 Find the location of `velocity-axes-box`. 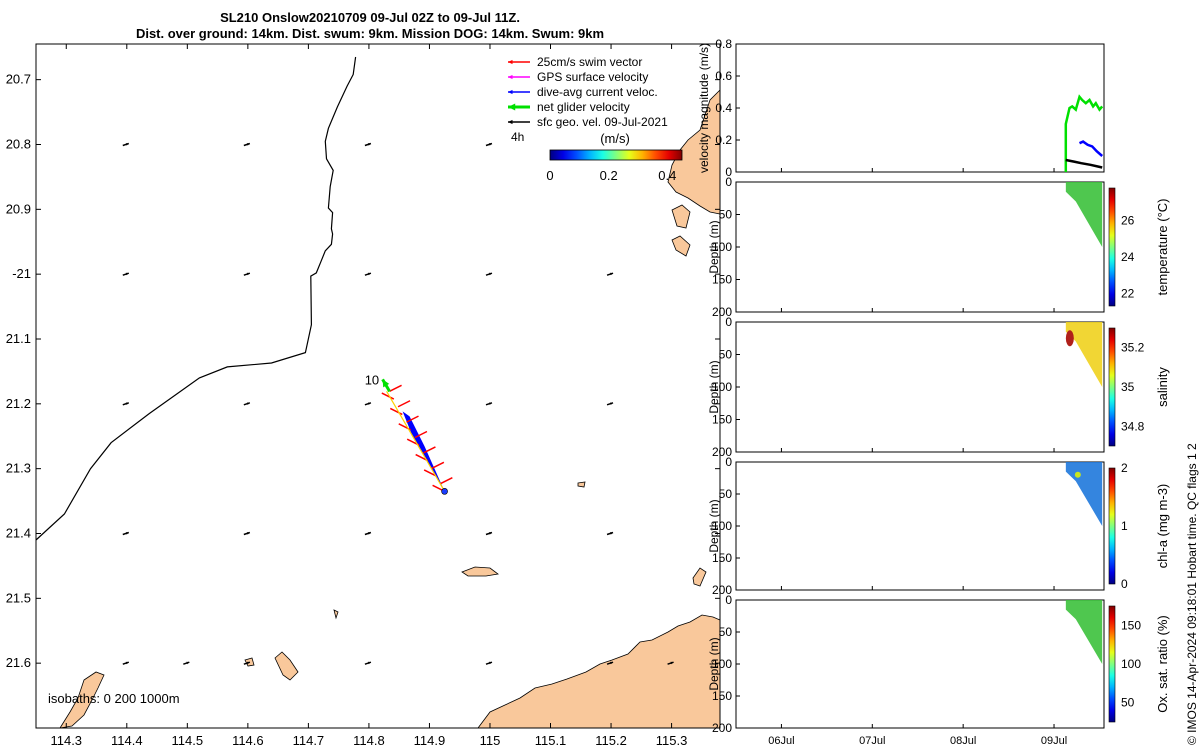

velocity-axes-box is located at coordinates (920, 108).